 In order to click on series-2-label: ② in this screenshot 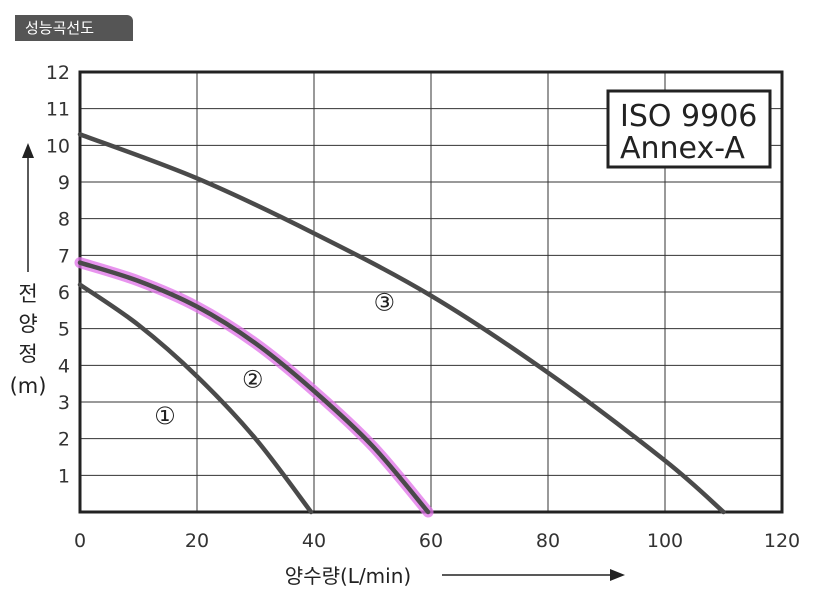, I will do `click(253, 379)`.